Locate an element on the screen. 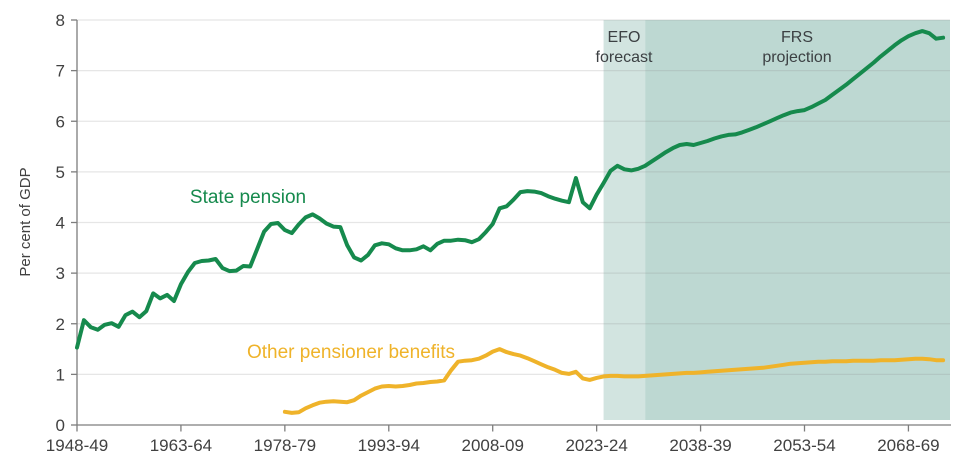 The height and width of the screenshot is (476, 980). frs-projection-region-label: FRS projection is located at coordinates (797, 47).